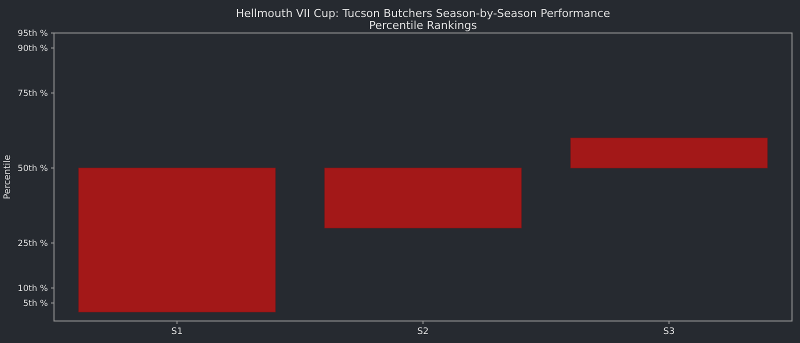 The width and height of the screenshot is (800, 343). What do you see at coordinates (35, 303) in the screenshot?
I see `y-tick-label: 5th %` at bounding box center [35, 303].